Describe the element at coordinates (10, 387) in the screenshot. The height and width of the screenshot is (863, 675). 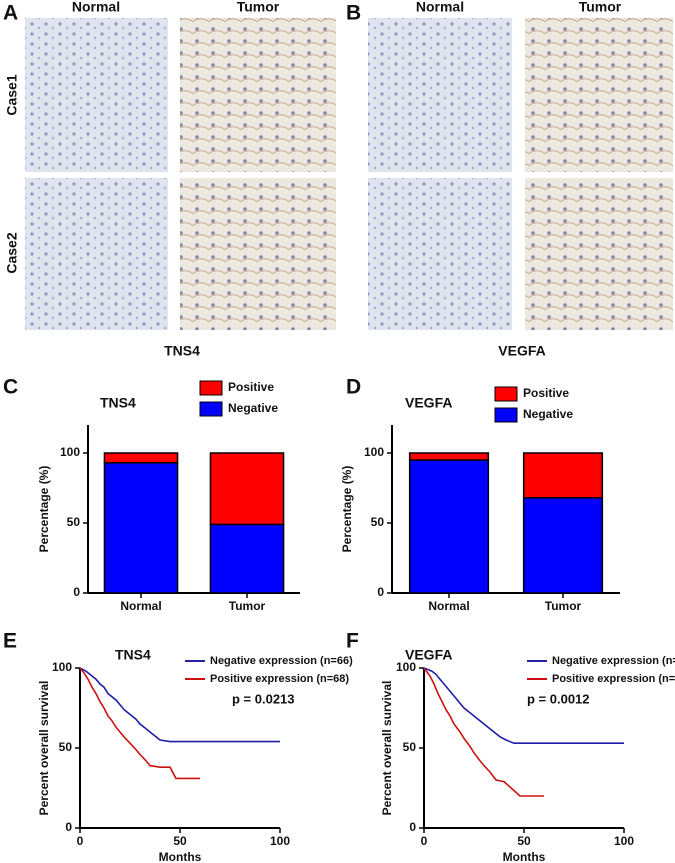
I see `panel-label: C` at that location.